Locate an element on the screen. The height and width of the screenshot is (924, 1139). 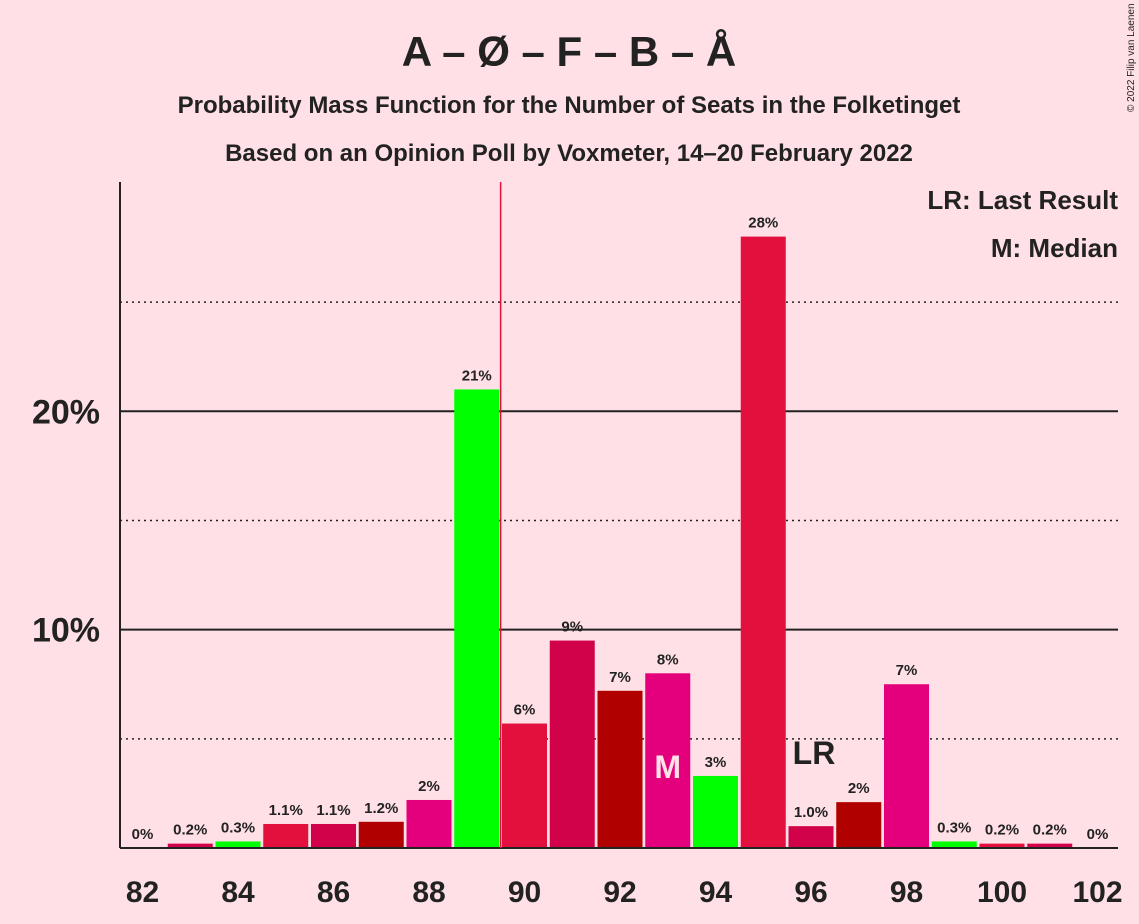
x-tick-label-82: 82 is located at coordinates (142, 892).